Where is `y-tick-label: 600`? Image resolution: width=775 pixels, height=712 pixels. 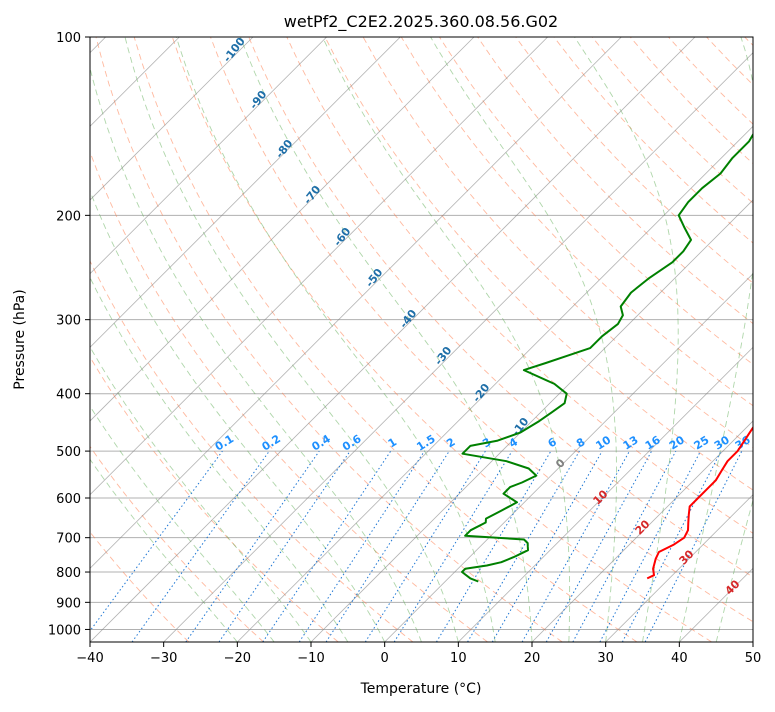 y-tick-label: 600 is located at coordinates (68, 499).